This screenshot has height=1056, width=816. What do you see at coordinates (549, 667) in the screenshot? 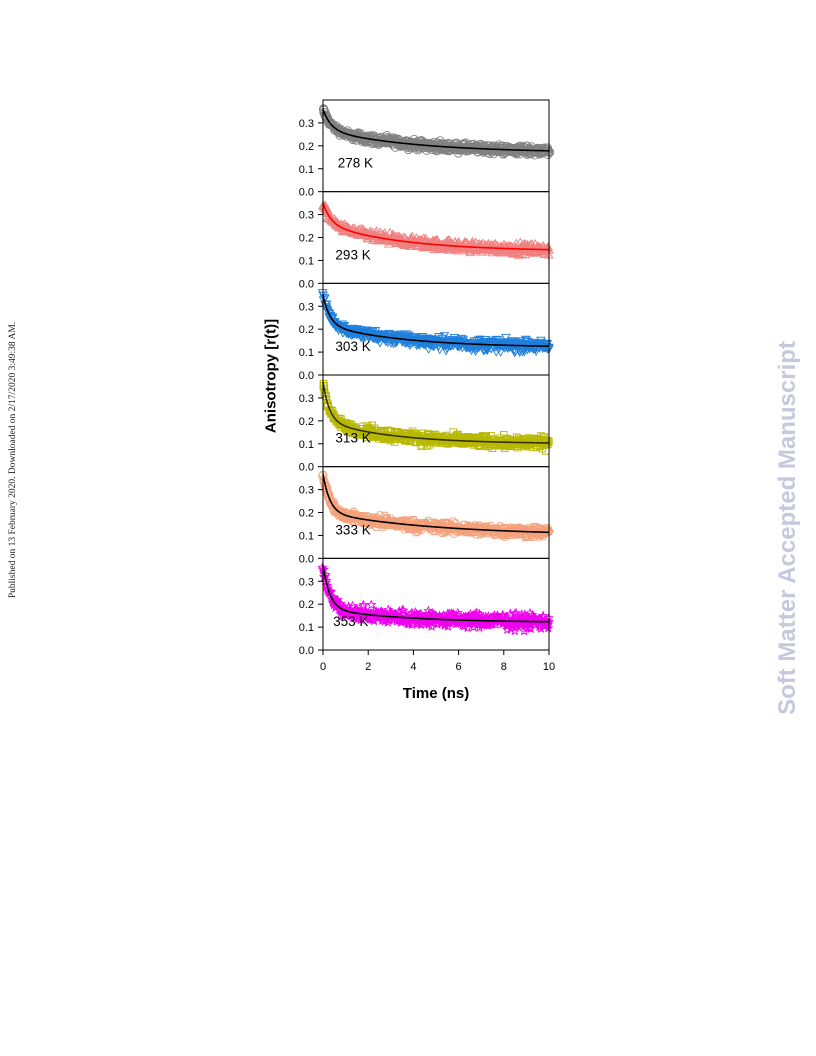
I see `x-tick-label: 10` at bounding box center [549, 667].